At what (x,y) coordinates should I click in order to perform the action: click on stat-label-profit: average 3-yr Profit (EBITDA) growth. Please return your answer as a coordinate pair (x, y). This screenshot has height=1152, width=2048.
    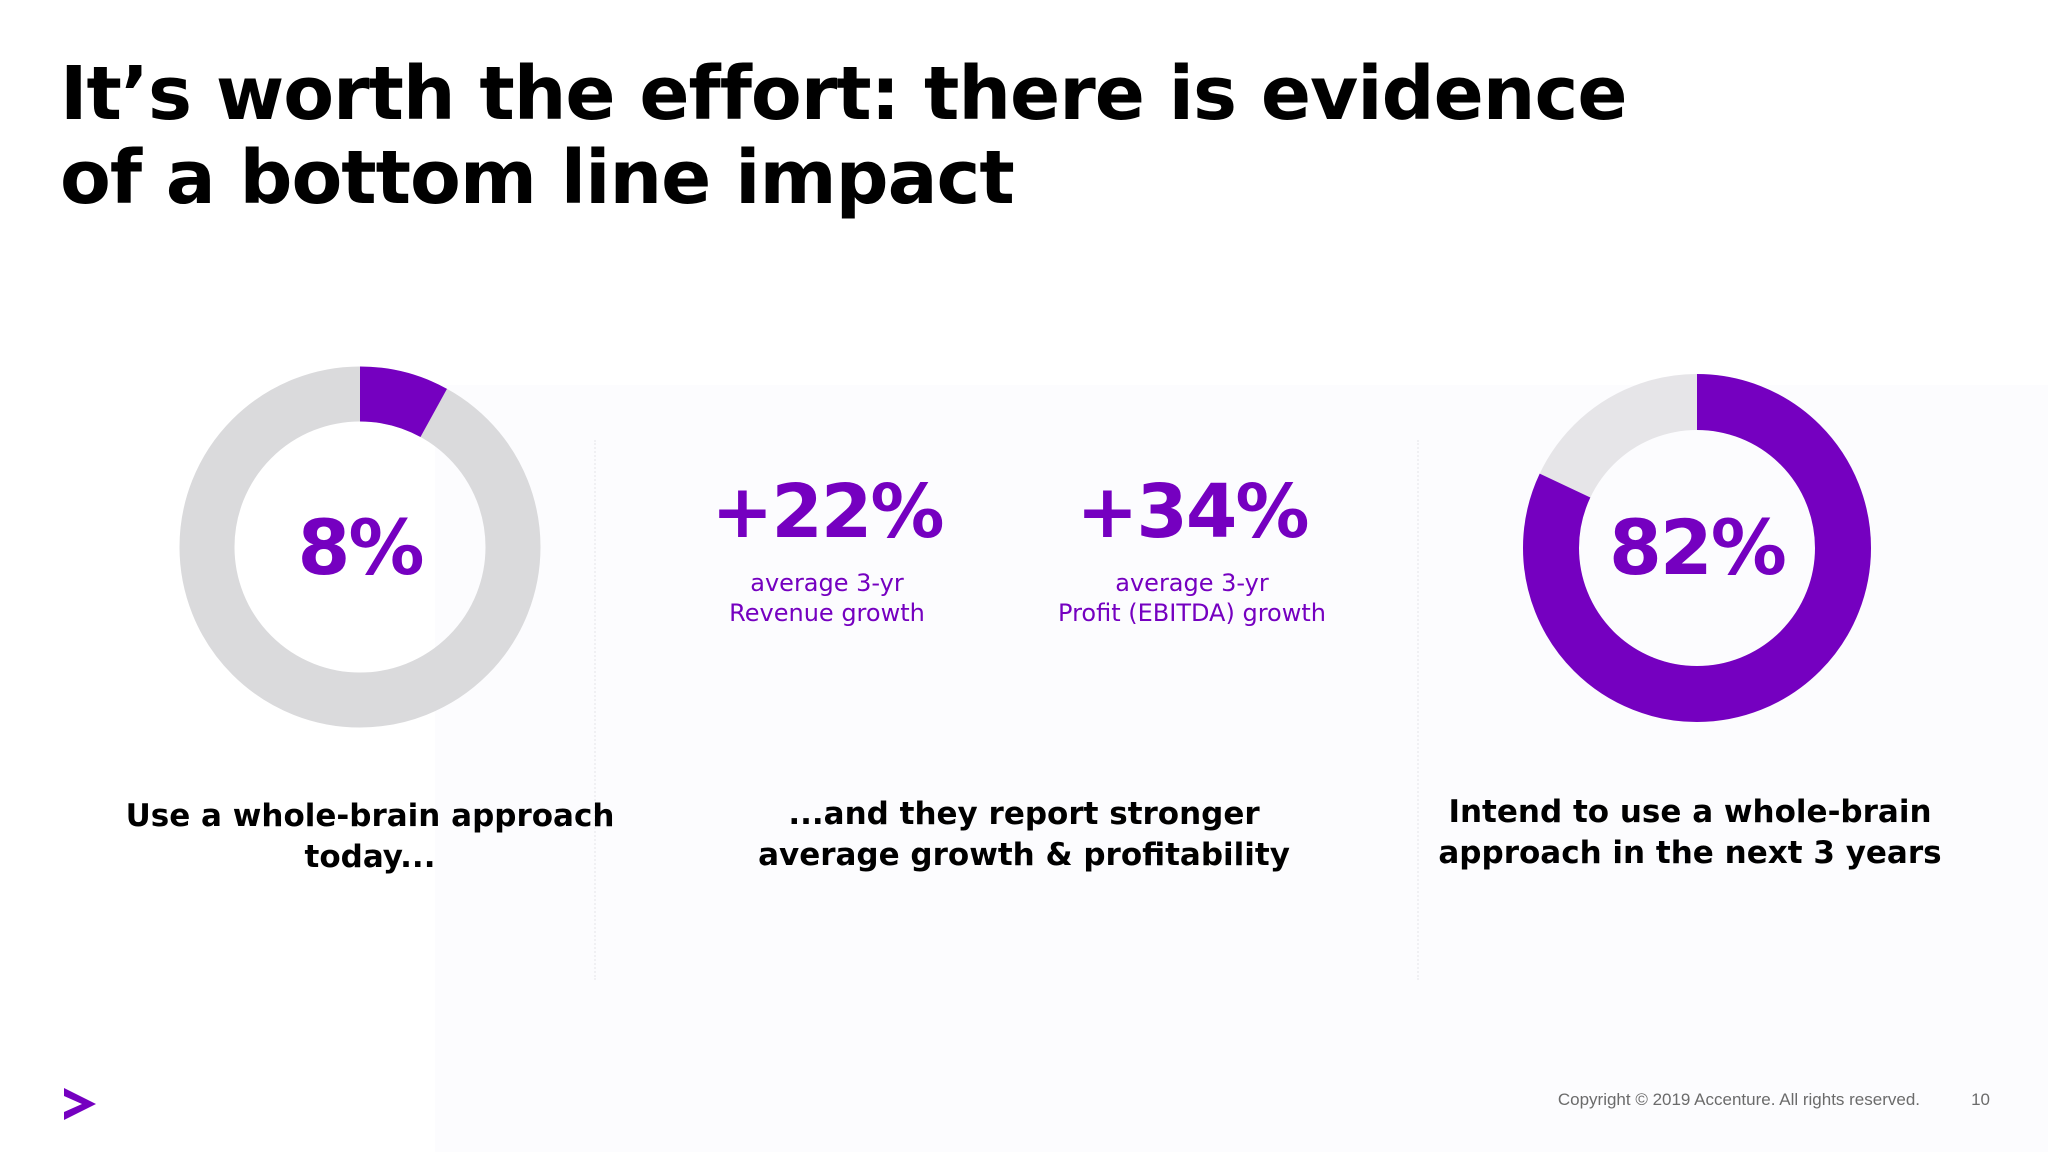
    Looking at the image, I should click on (1192, 598).